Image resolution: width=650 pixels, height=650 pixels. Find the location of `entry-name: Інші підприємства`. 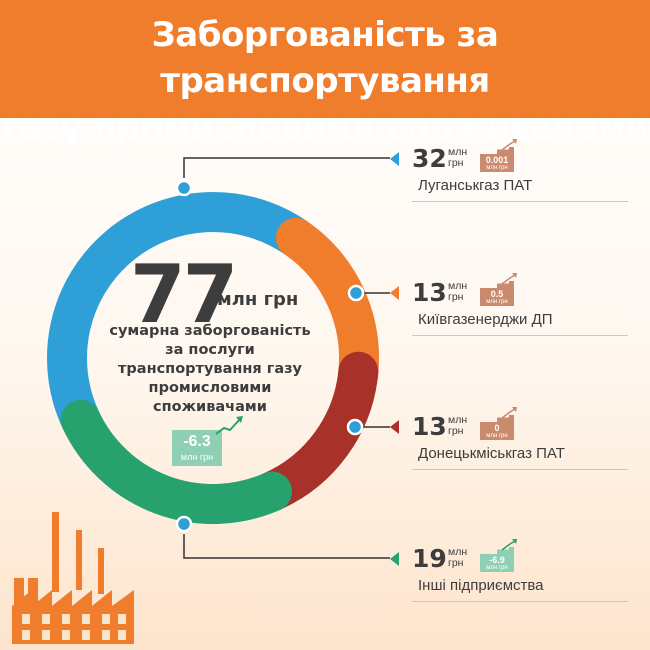

entry-name: Інші підприємства is located at coordinates (481, 585).